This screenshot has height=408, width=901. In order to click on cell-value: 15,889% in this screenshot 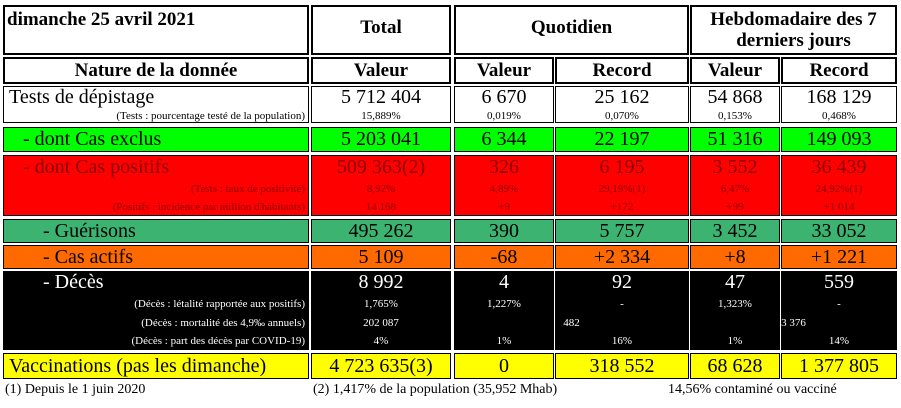, I will do `click(381, 115)`.